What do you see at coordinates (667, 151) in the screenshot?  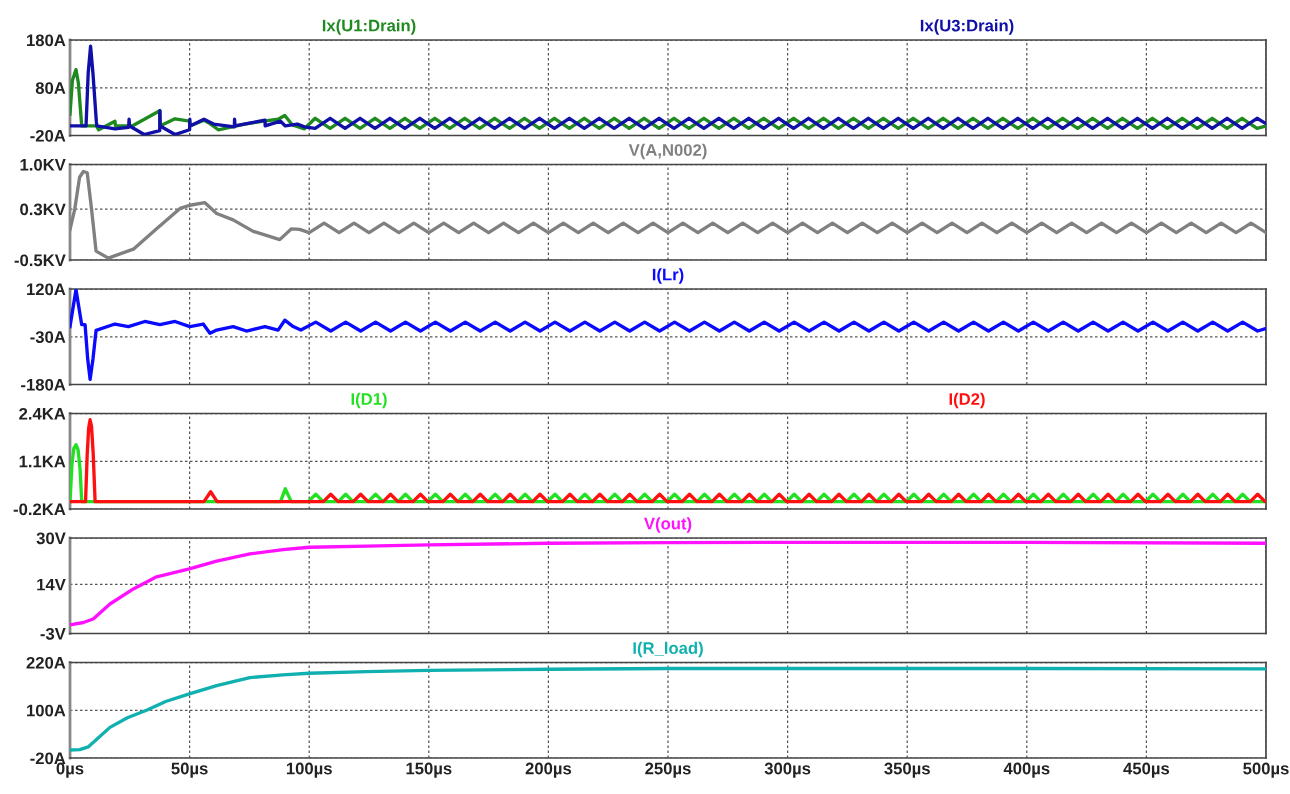 I see `text: V(A,N002)` at bounding box center [667, 151].